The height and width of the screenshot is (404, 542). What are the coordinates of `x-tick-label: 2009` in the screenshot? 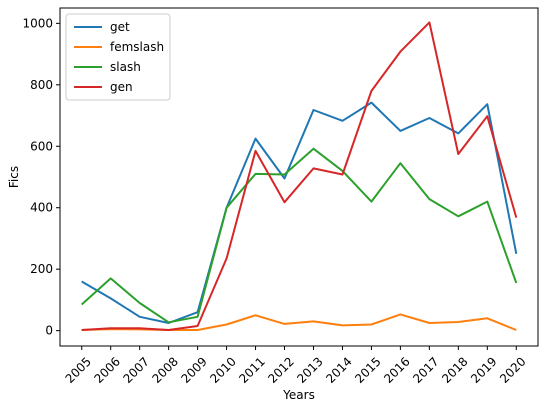 It's located at (193, 369).